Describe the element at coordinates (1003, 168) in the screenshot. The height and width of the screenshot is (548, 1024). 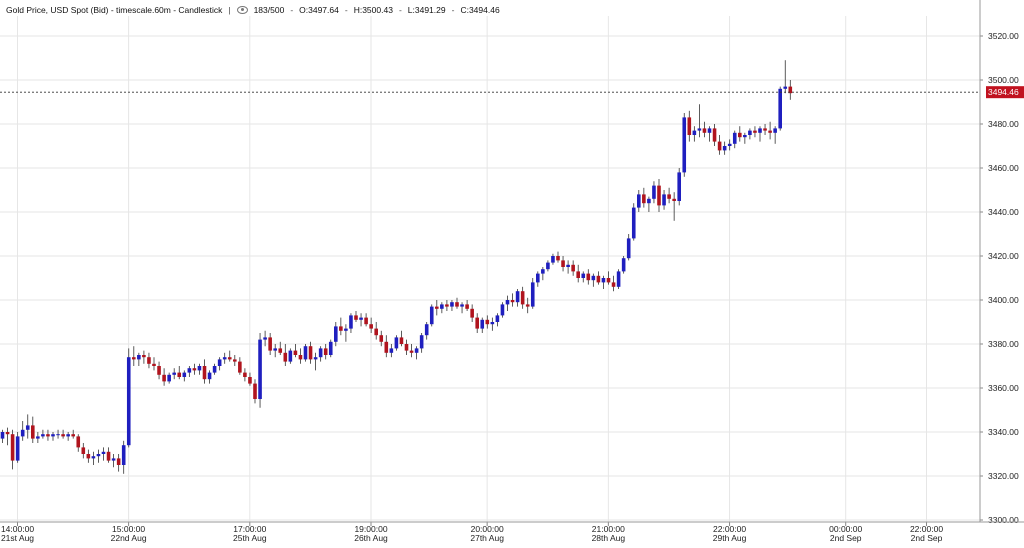
I see `y-tick-label: 3460.00` at that location.